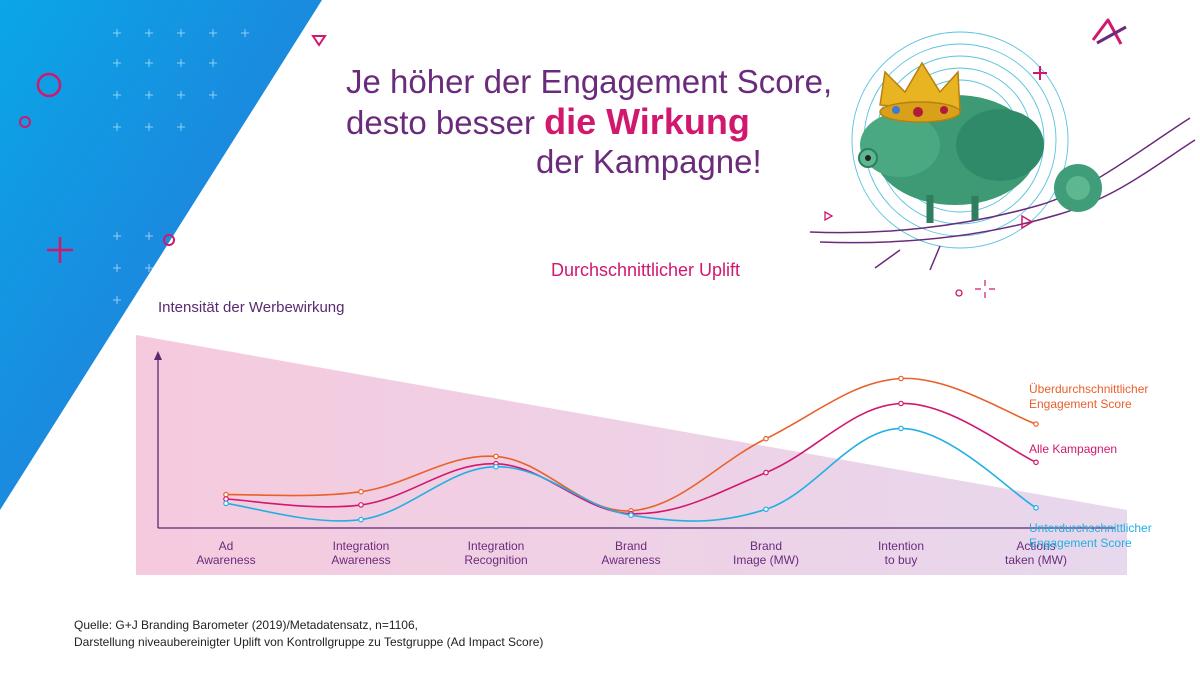  What do you see at coordinates (631, 553) in the screenshot?
I see `x-tick-label: Brand Awareness` at bounding box center [631, 553].